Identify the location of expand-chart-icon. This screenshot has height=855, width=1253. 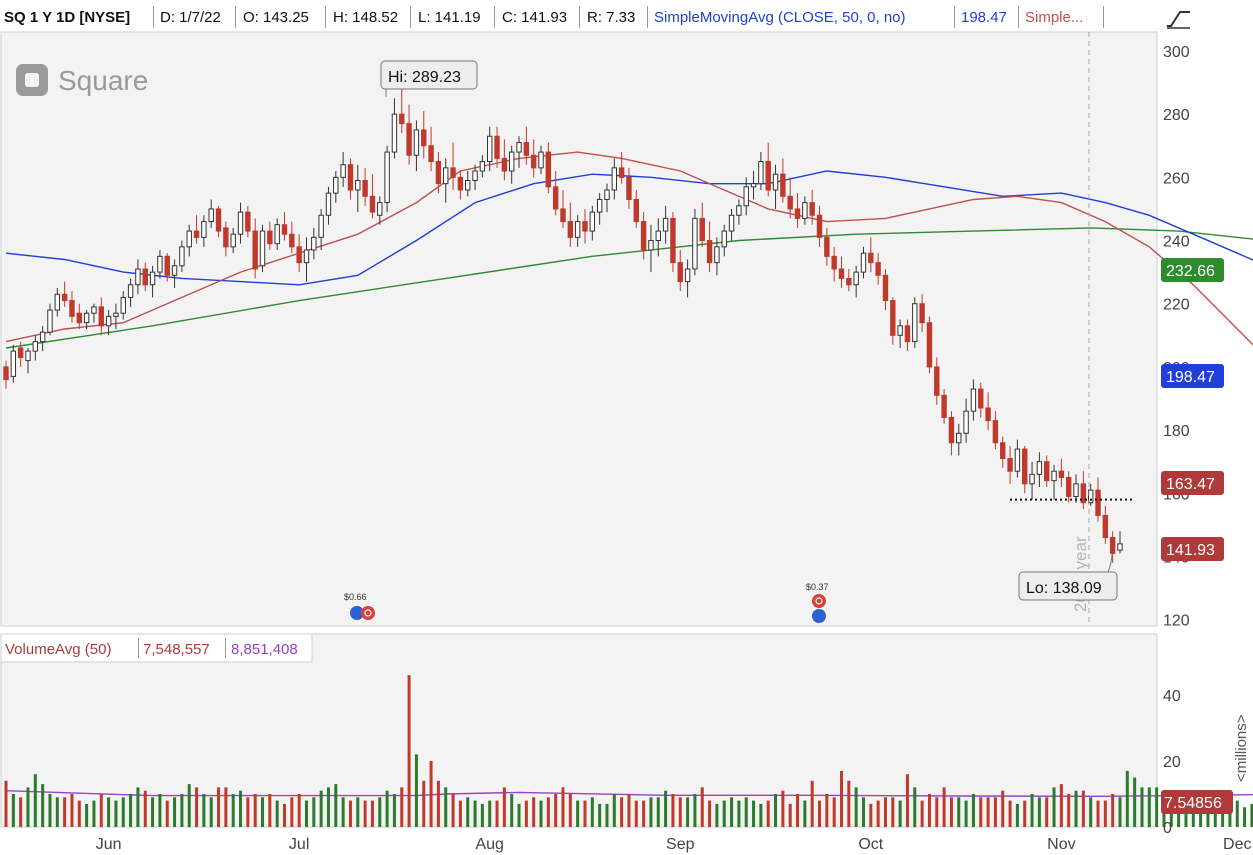
(1179, 17).